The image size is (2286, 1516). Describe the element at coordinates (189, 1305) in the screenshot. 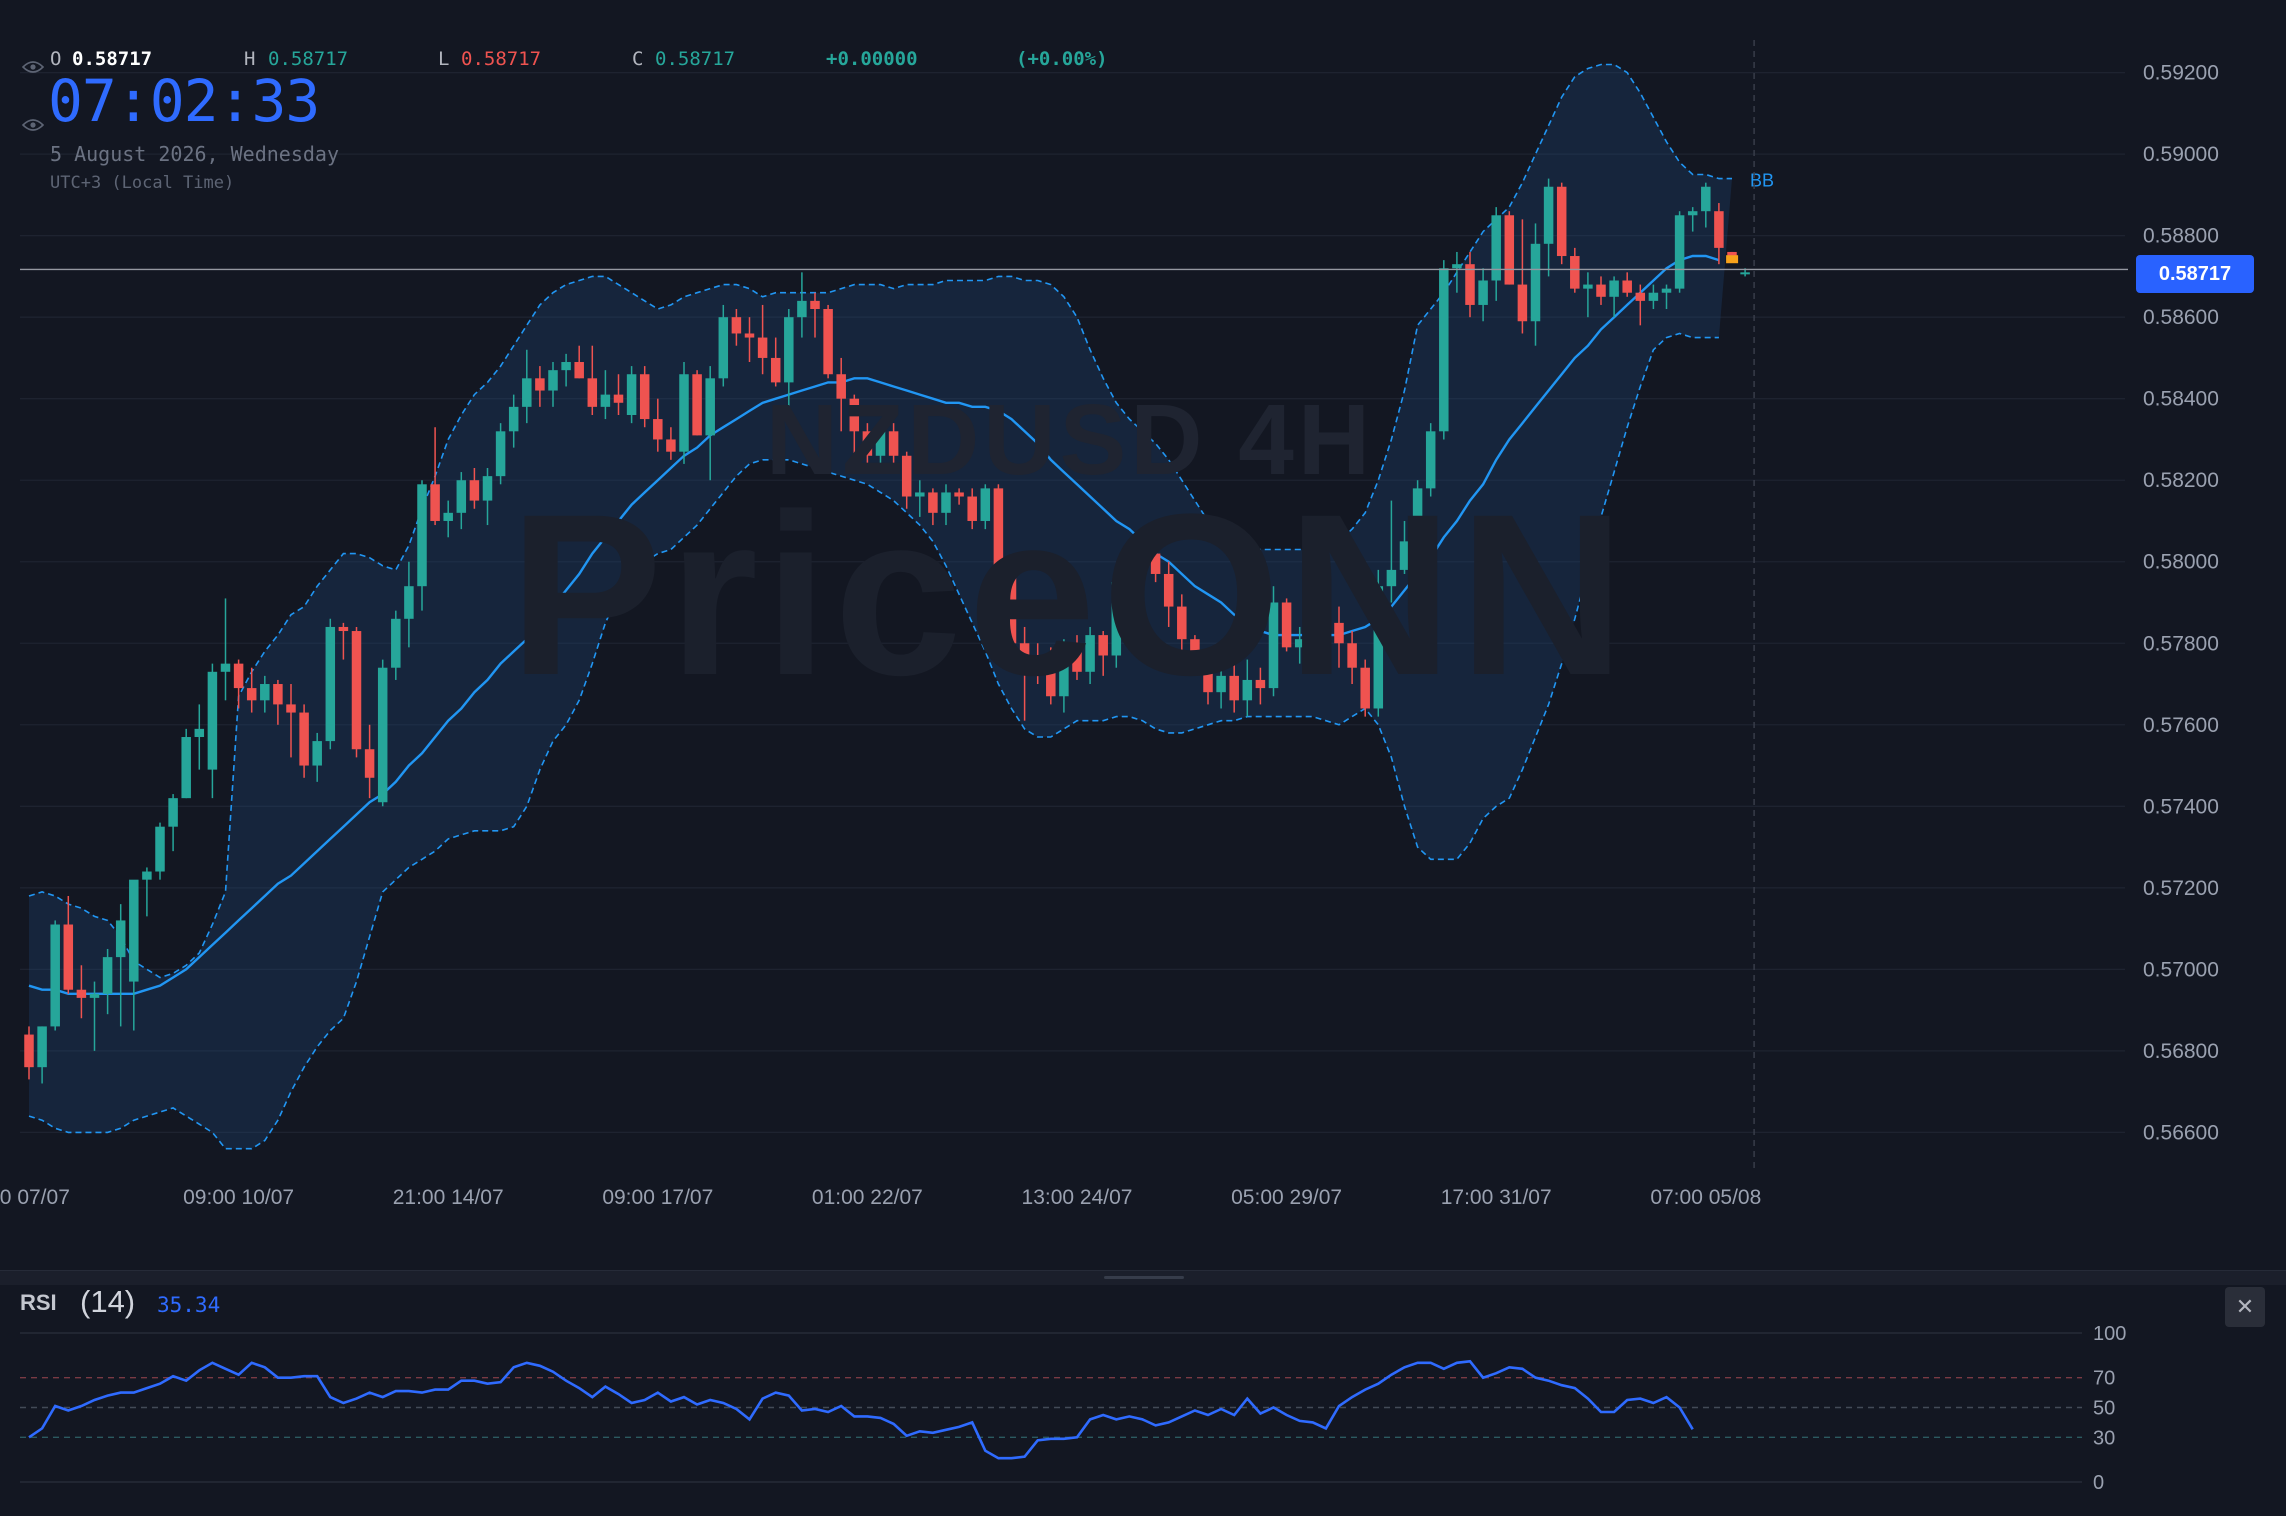

I see `rsi-value: 35.34` at that location.